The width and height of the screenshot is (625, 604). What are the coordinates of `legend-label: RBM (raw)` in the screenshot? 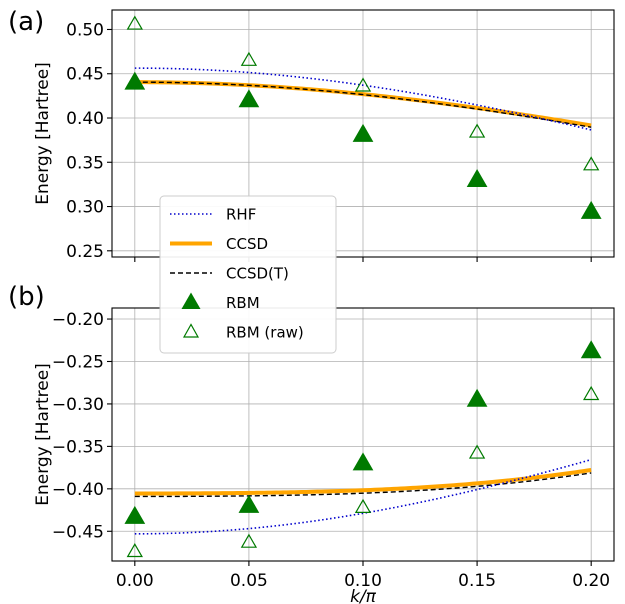 It's located at (265, 333).